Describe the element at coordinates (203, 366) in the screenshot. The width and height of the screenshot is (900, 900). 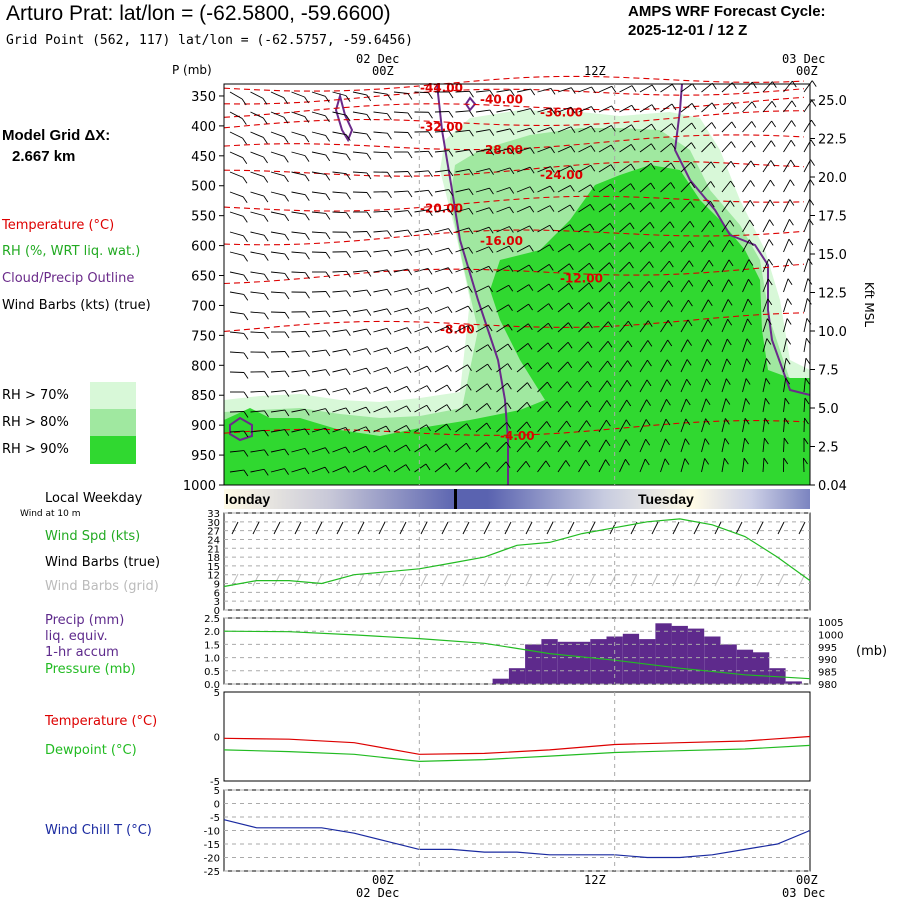
I see `pressure-tick-label: 800` at that location.